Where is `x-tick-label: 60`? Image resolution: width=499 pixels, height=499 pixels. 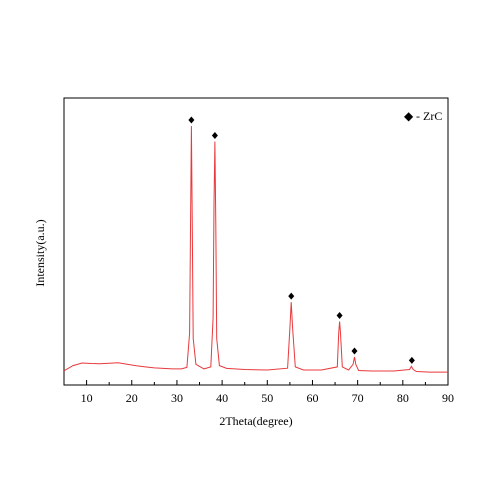
x-tick-label: 60 is located at coordinates (312, 398).